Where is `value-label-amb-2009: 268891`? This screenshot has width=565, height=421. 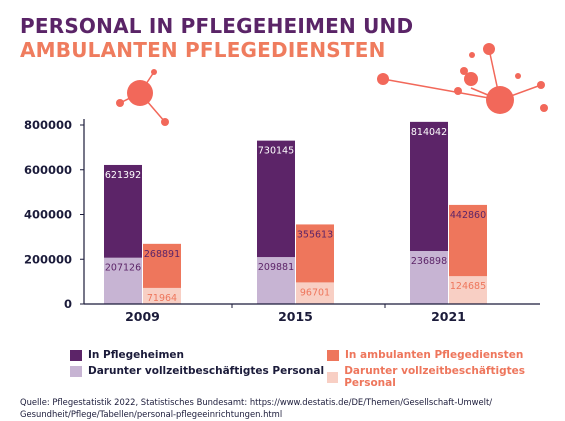 value-label-amb-2009: 268891 is located at coordinates (162, 254).